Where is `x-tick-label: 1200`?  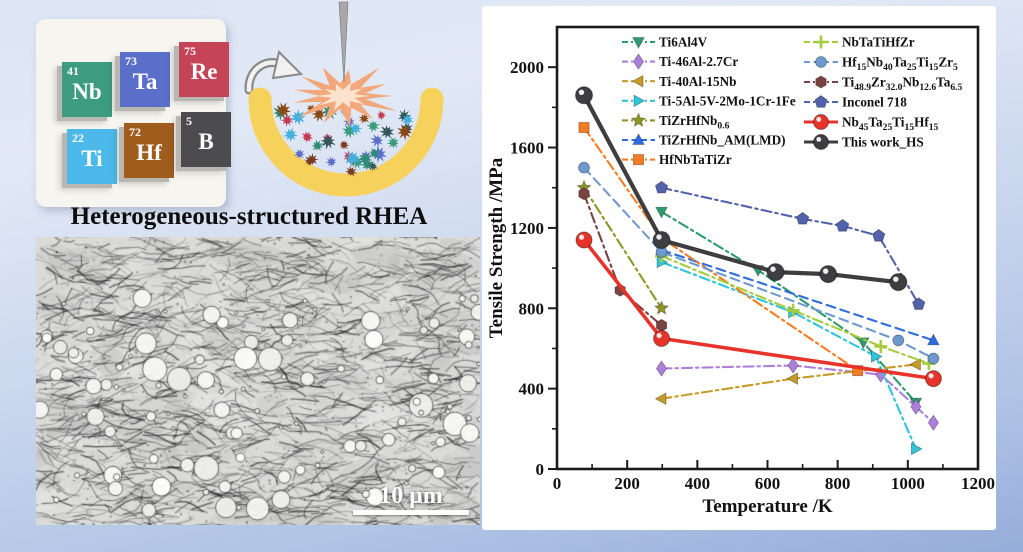 x-tick-label: 1200 is located at coordinates (978, 483).